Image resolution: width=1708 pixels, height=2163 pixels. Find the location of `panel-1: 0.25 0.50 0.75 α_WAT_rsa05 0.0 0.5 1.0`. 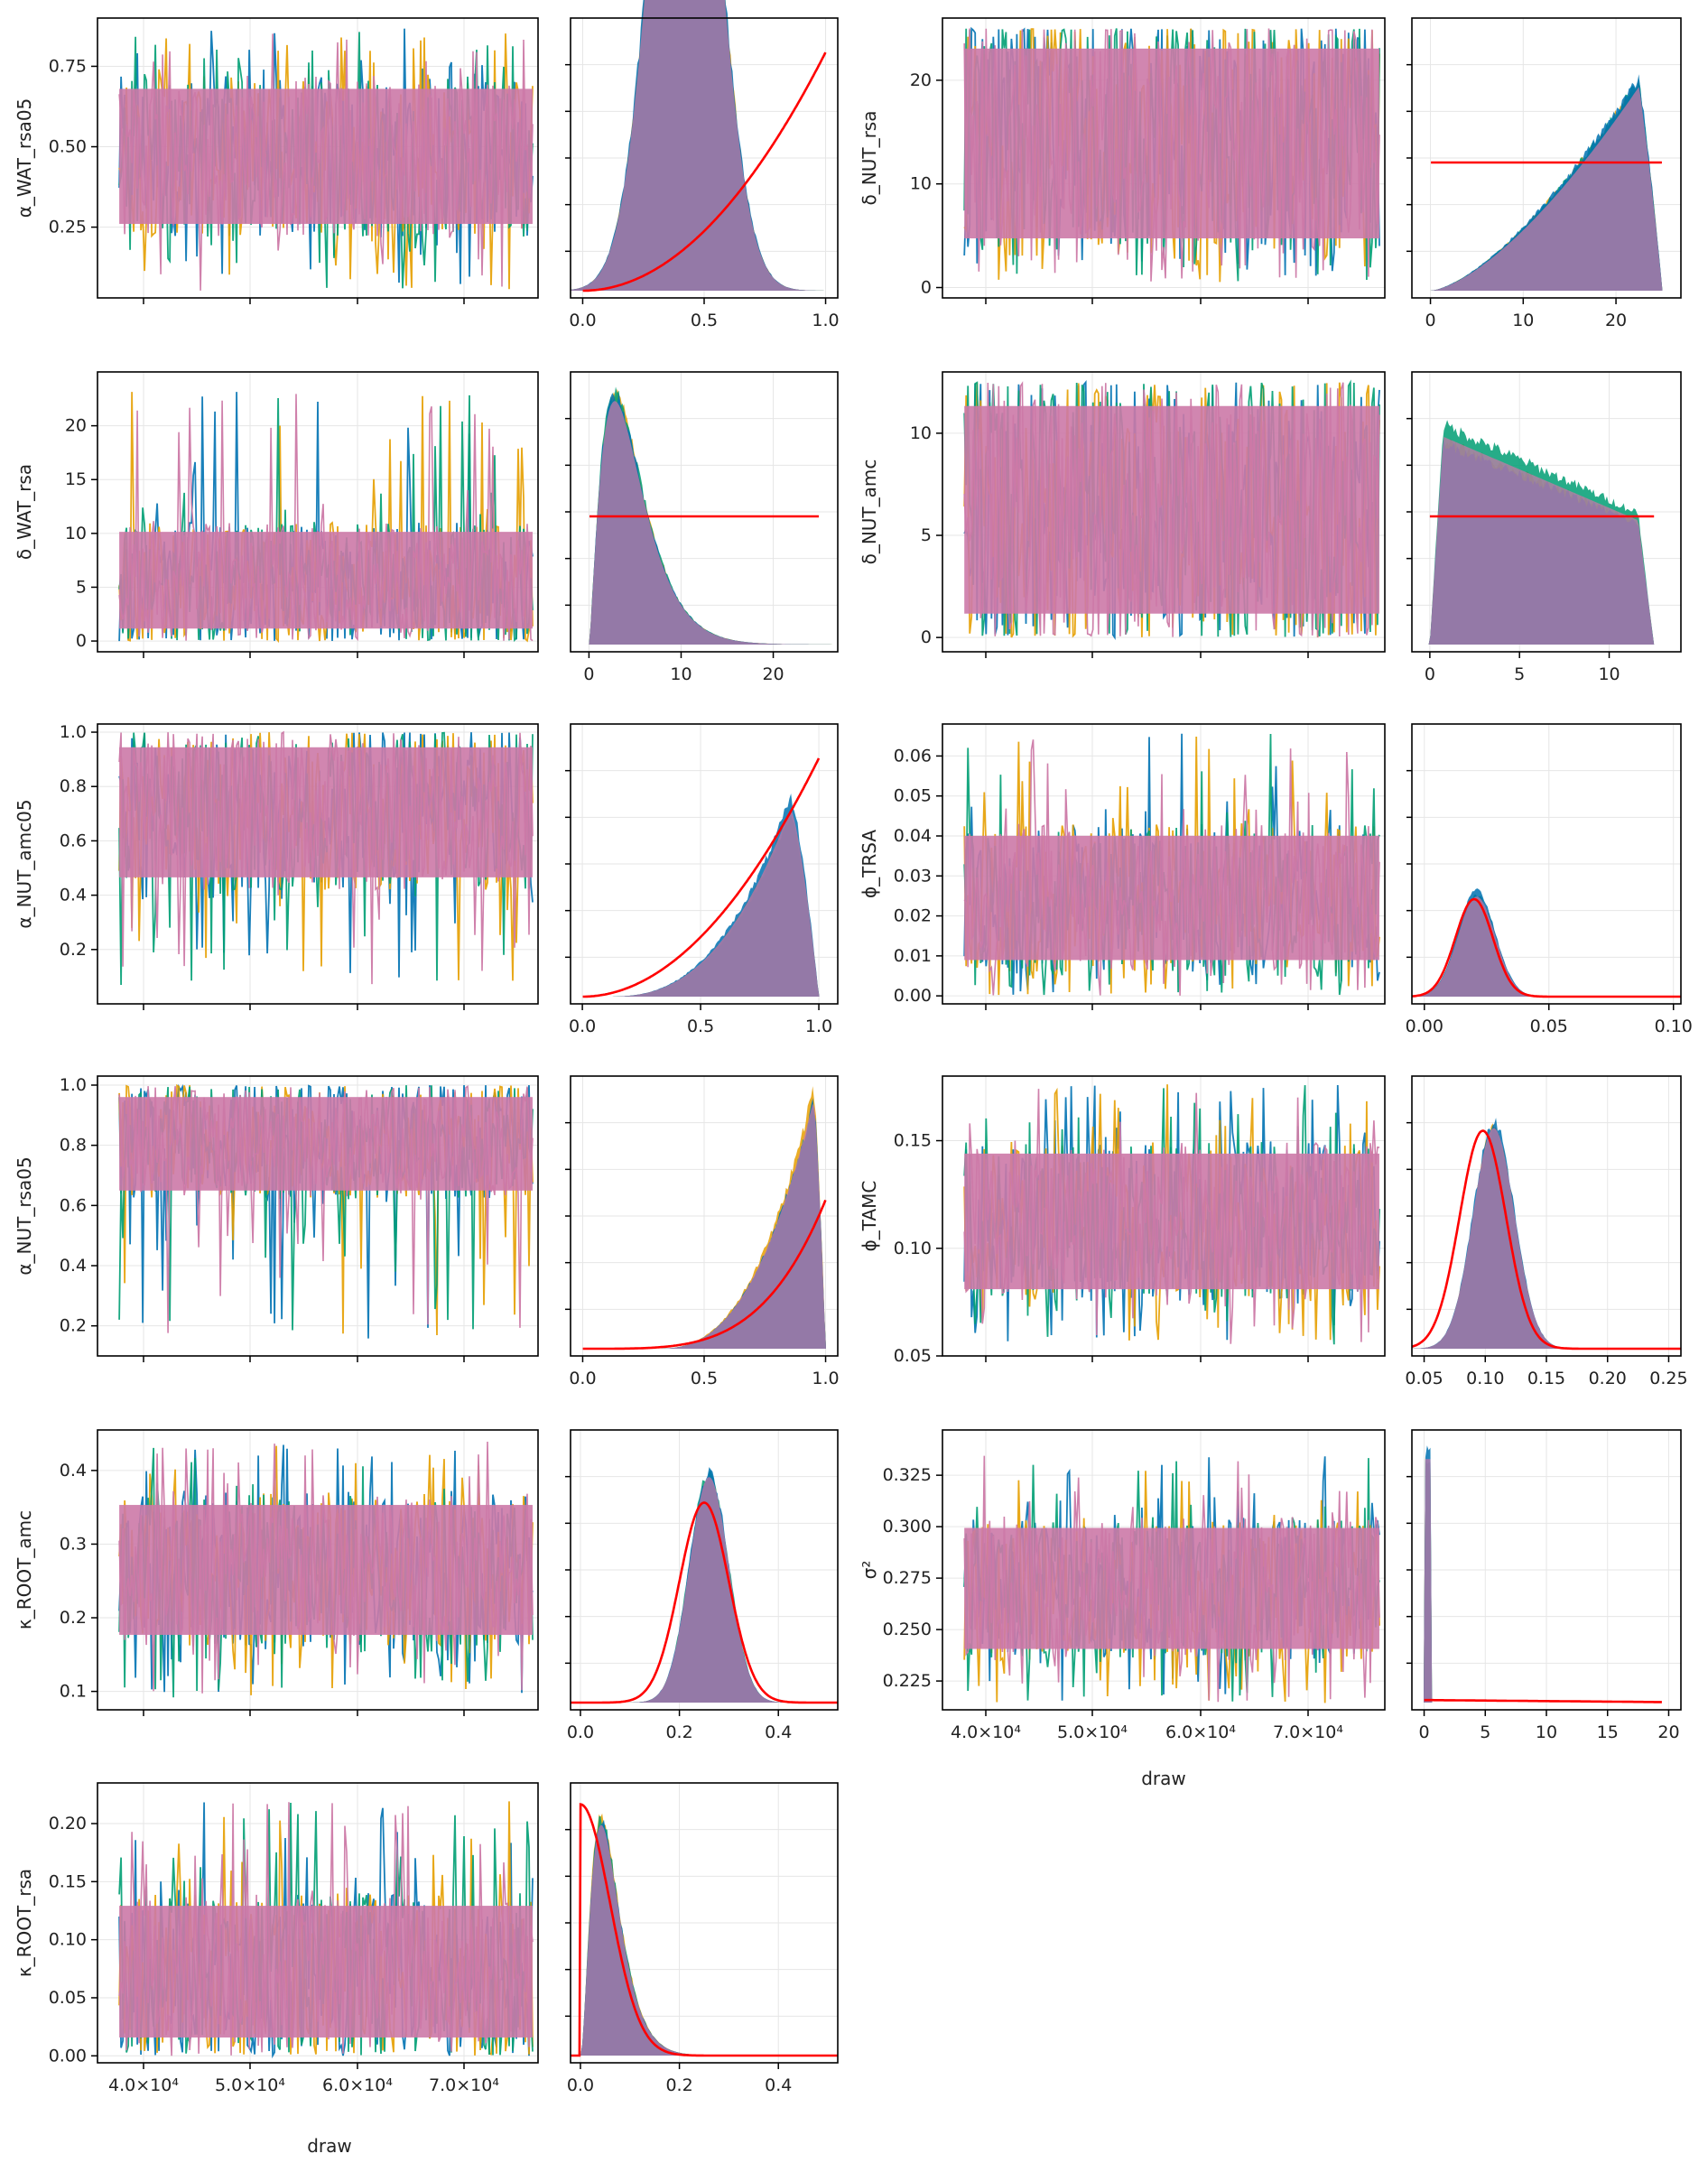

panel-1: 0.25 0.50 0.75 α_WAT_rsa05 0.0 0.5 1.0 is located at coordinates (427, 165).